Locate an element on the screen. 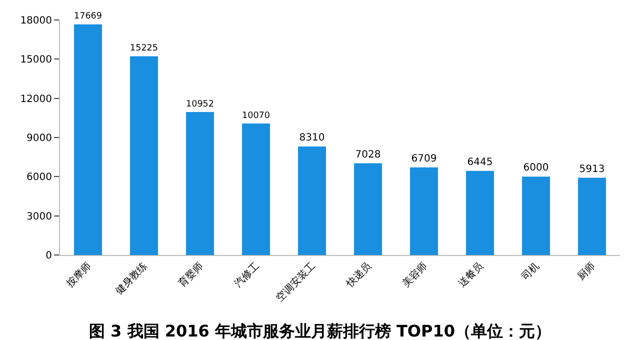 The height and width of the screenshot is (340, 640). y-tick-label: 15000 is located at coordinates (36, 60).